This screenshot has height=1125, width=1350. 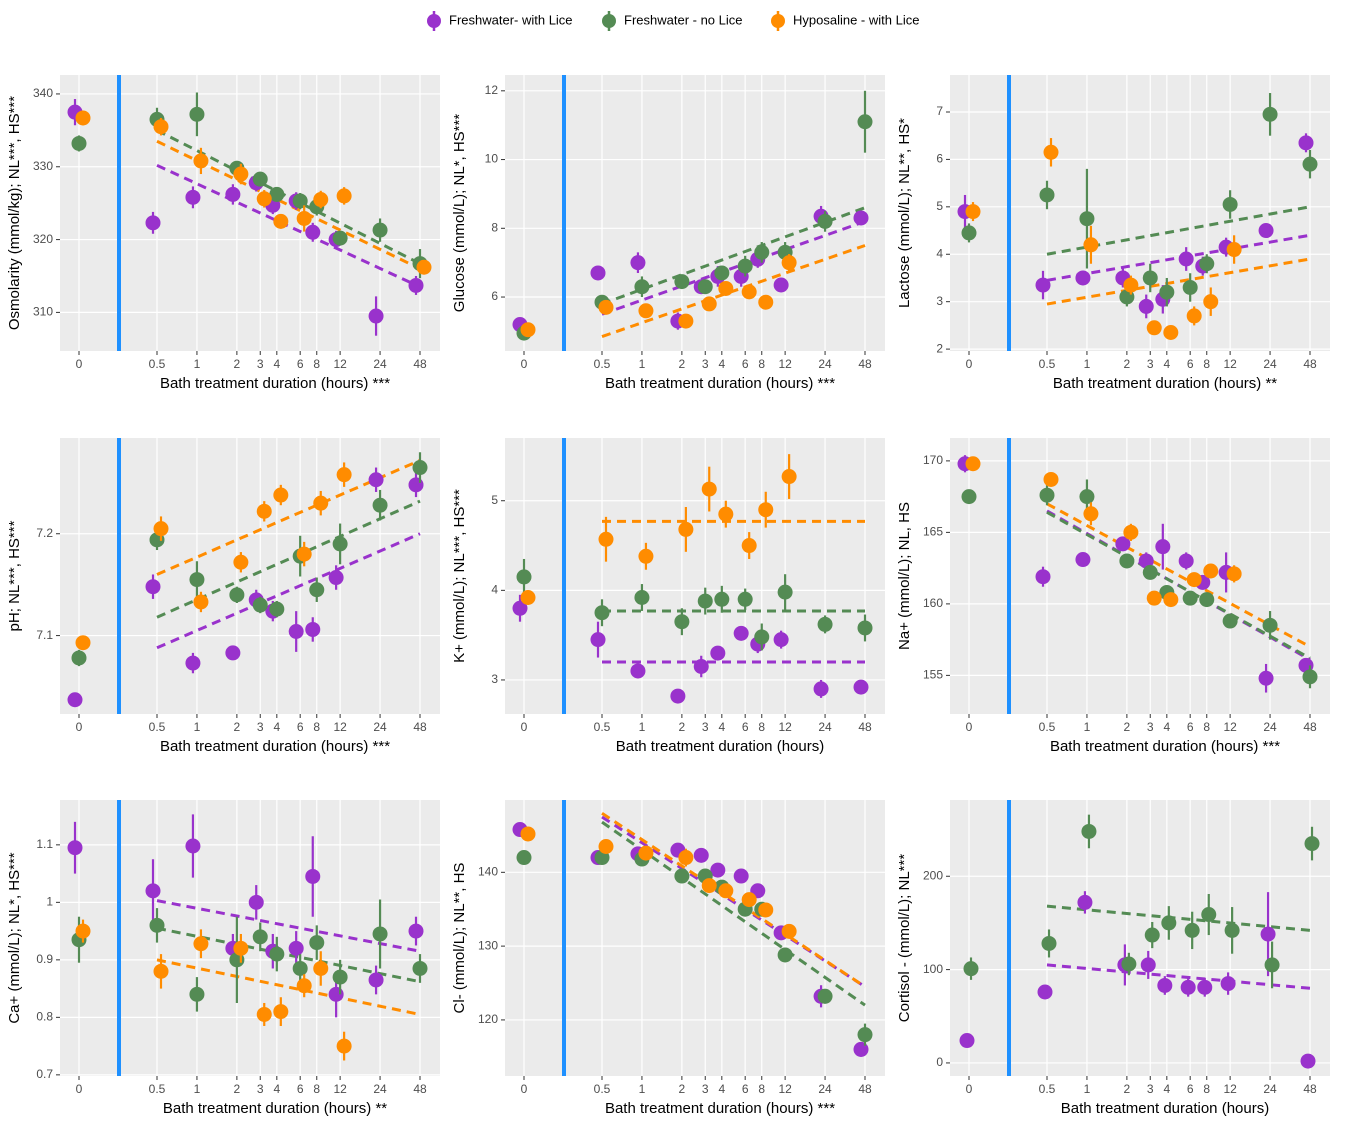 I want to click on y-tick-label: 5, so click(x=494, y=500).